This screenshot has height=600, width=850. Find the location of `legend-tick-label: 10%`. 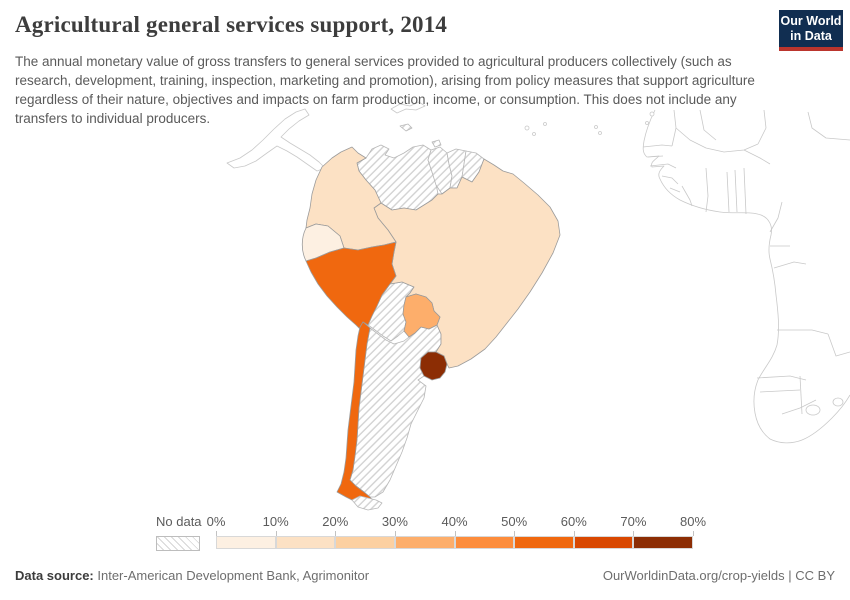

legend-tick-label: 10% is located at coordinates (275, 521).